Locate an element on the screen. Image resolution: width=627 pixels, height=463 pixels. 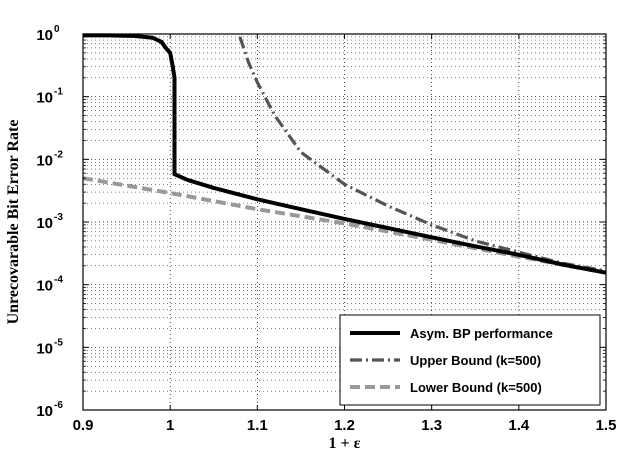
y-tick-exponent: -3 is located at coordinates (58, 217).